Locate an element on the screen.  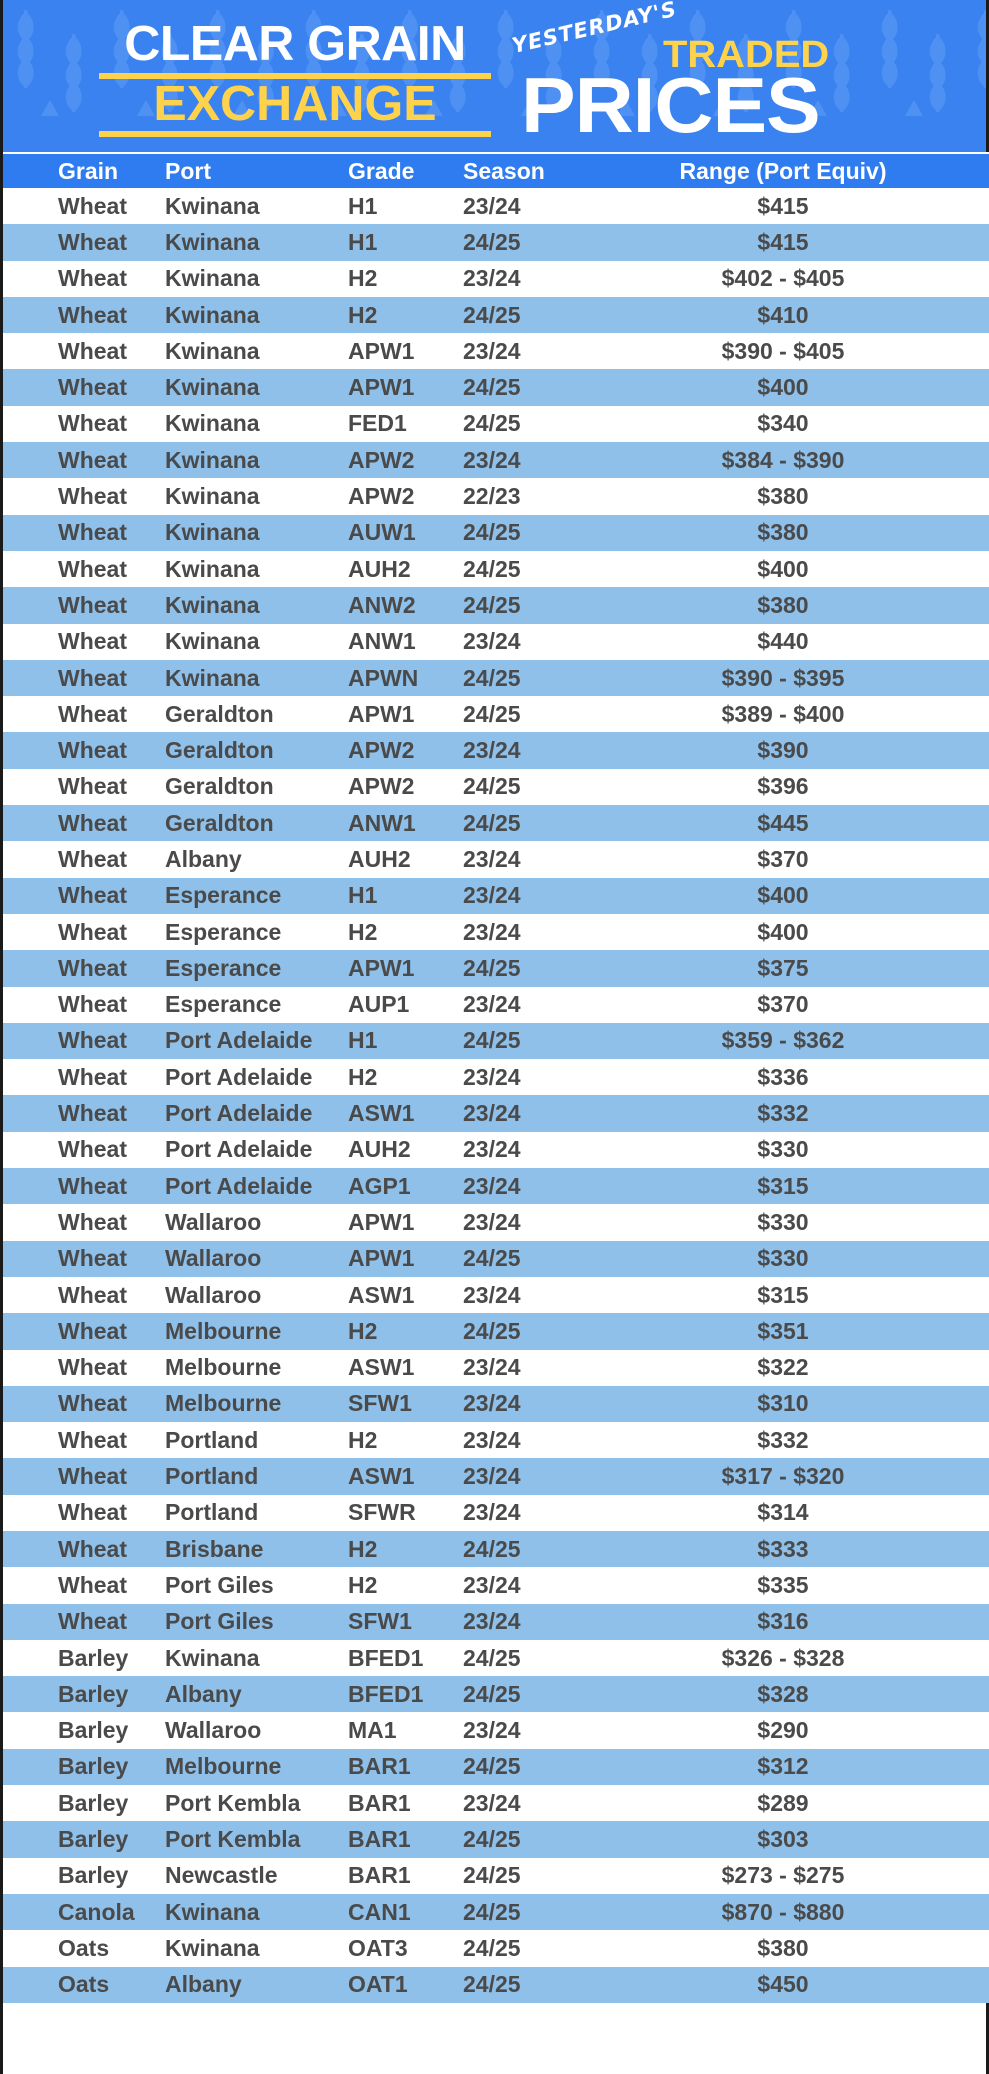
cell-range: $370 is located at coordinates (793, 859).